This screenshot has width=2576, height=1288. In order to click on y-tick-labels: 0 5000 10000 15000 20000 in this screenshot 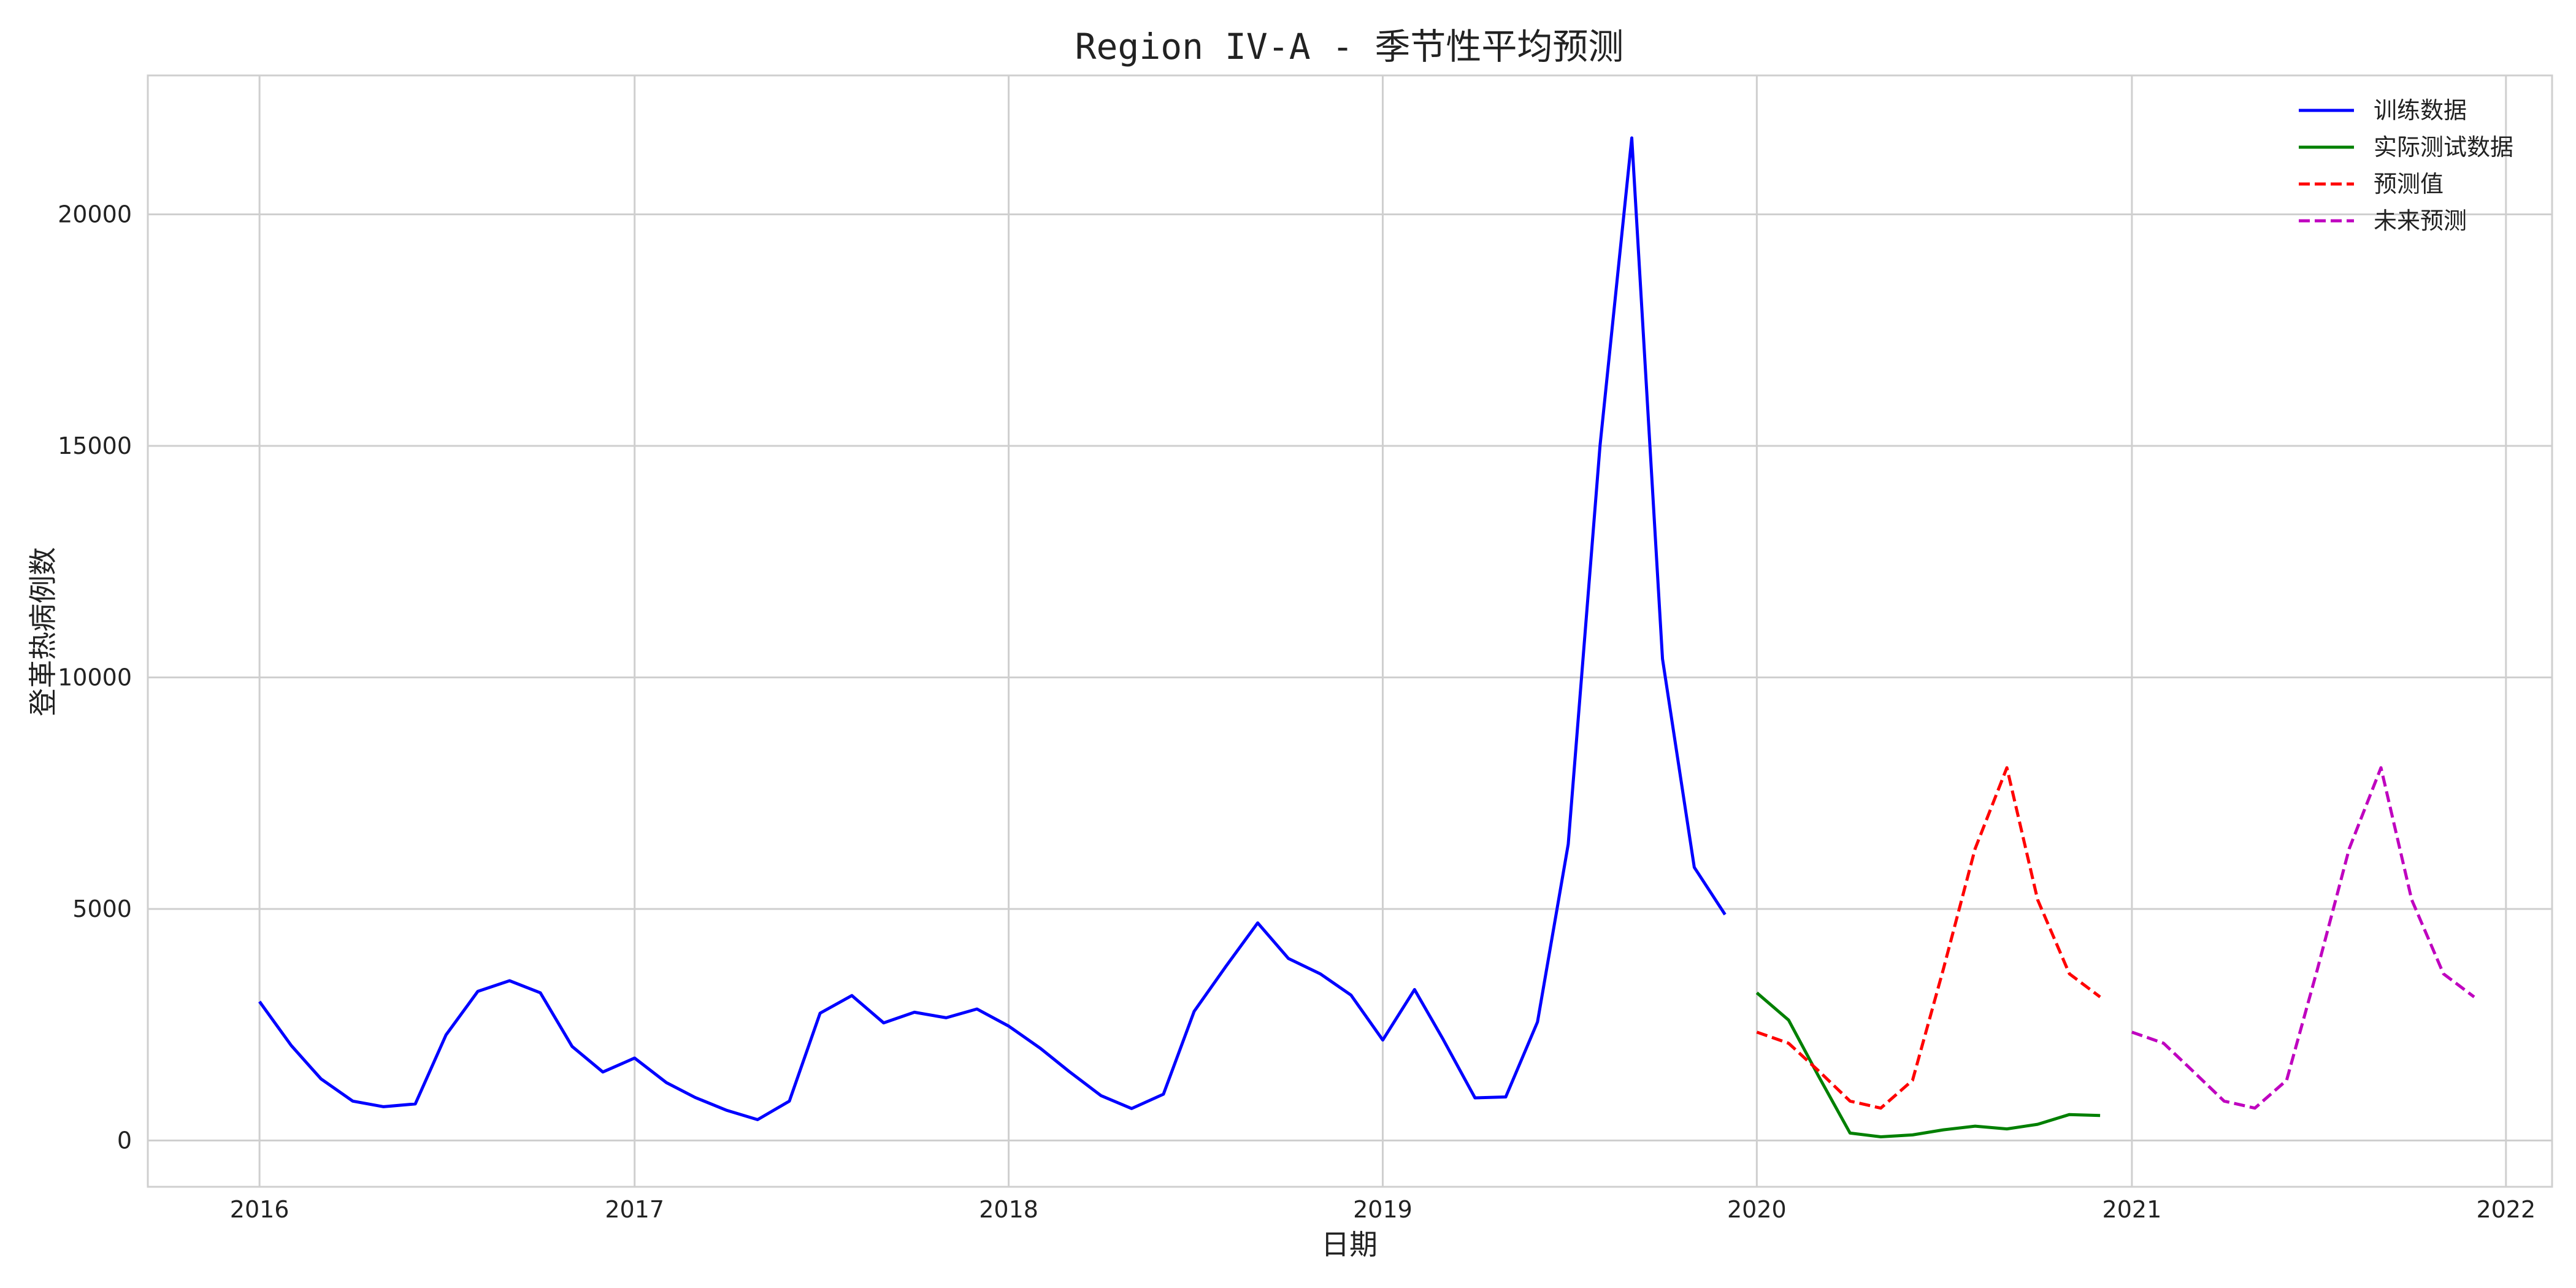, I will do `click(95, 677)`.